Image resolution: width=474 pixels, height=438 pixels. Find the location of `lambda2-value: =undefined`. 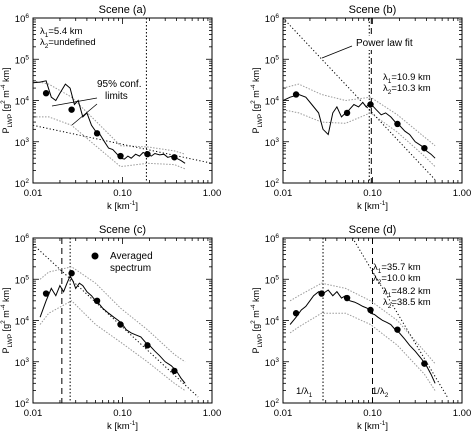

lambda2-value: =undefined is located at coordinates (71, 42).